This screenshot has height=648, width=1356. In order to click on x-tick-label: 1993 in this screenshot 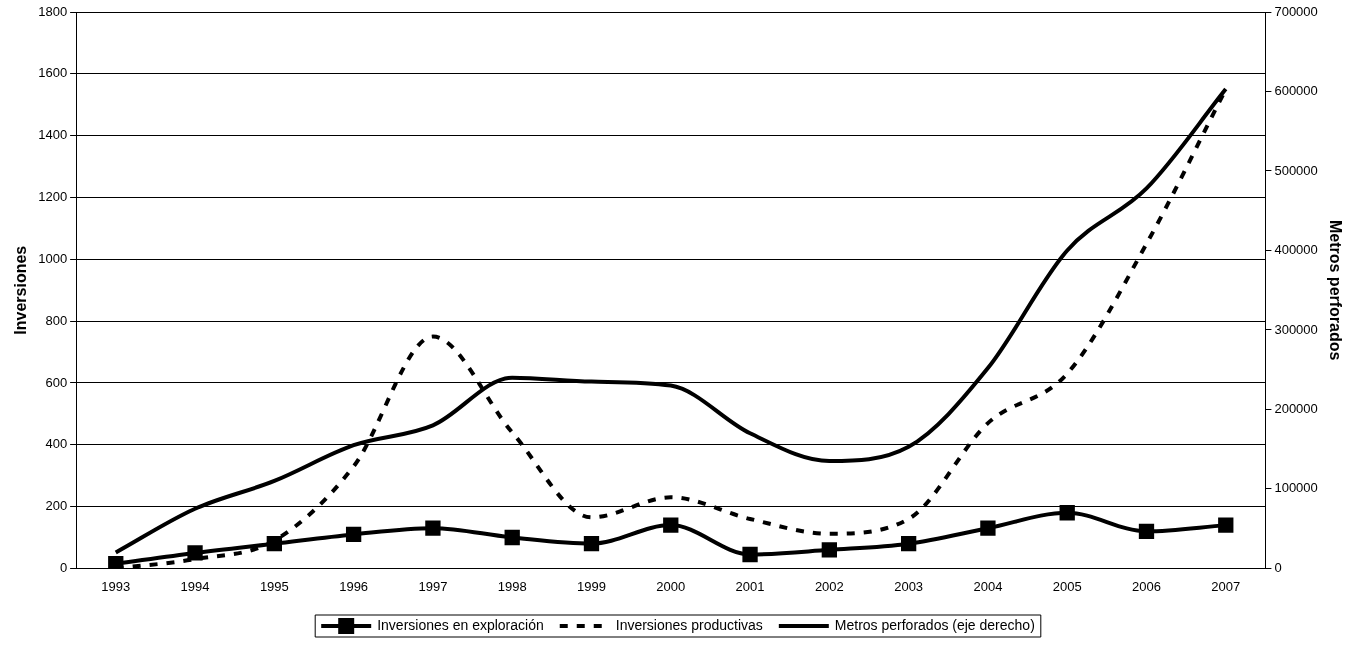, I will do `click(116, 586)`.